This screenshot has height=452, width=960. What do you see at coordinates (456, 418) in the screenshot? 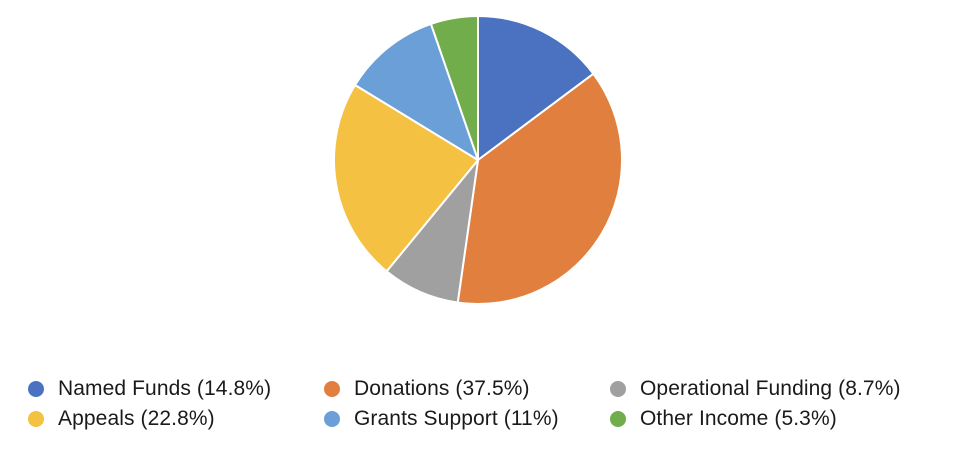
I see `legend-label: Grants Support (11%)` at bounding box center [456, 418].